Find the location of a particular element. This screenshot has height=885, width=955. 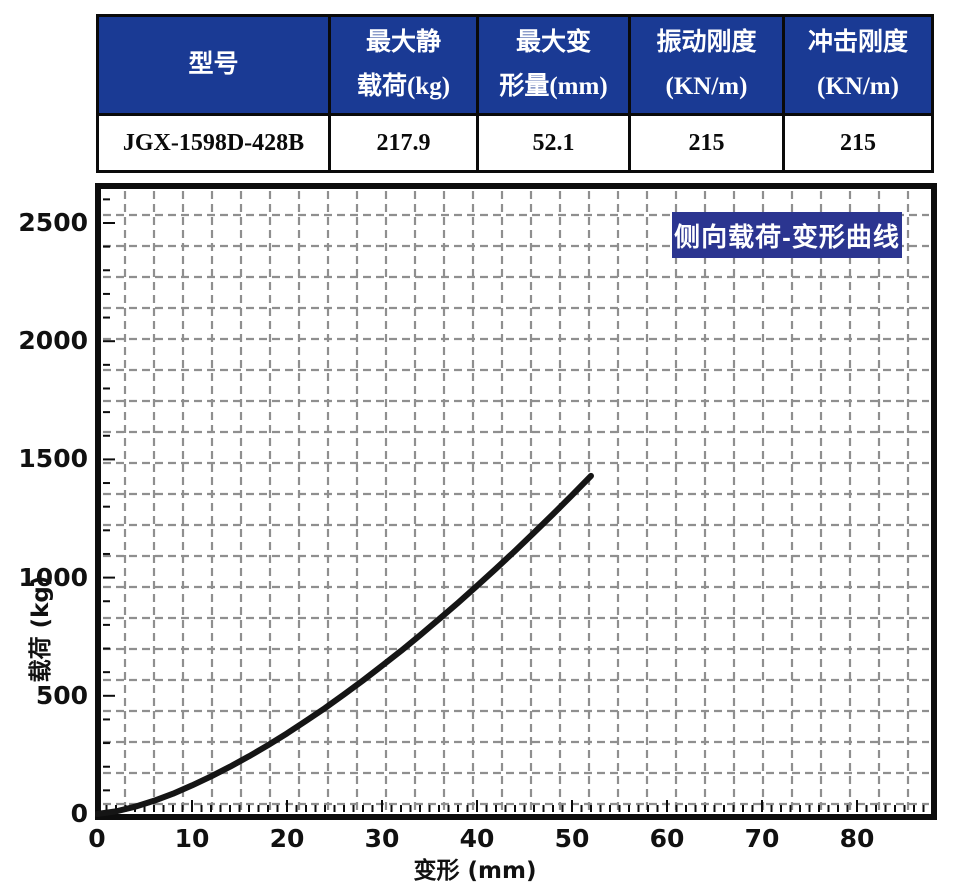

chart-title-badge: 侧向载荷-变形曲线 is located at coordinates (787, 235).